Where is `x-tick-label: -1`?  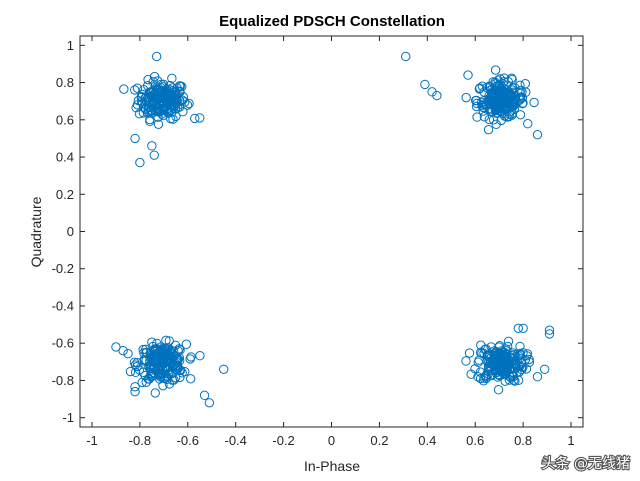 x-tick-label: -1 is located at coordinates (92, 440).